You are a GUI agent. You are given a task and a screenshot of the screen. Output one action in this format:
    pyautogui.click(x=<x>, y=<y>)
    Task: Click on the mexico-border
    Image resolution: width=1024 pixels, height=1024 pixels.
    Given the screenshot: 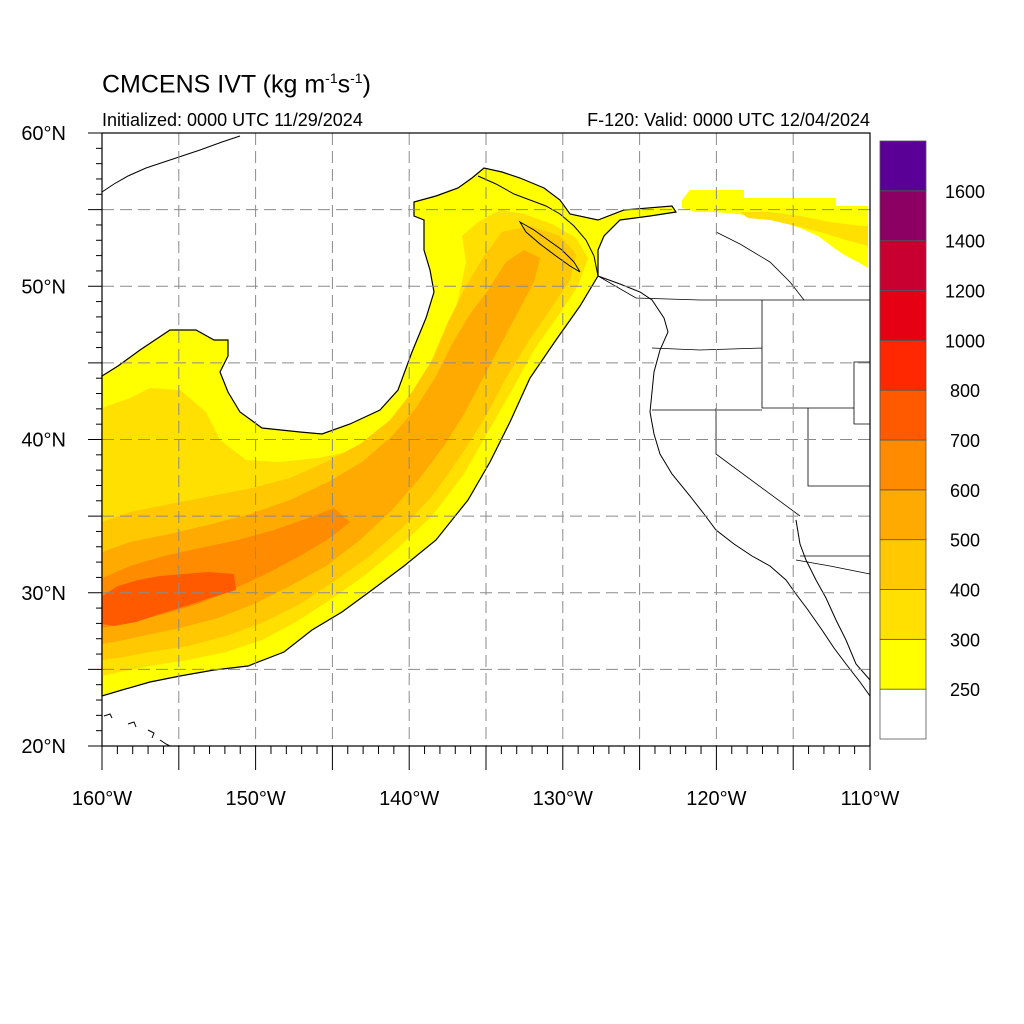 What is the action you would take?
    pyautogui.click(x=833, y=567)
    